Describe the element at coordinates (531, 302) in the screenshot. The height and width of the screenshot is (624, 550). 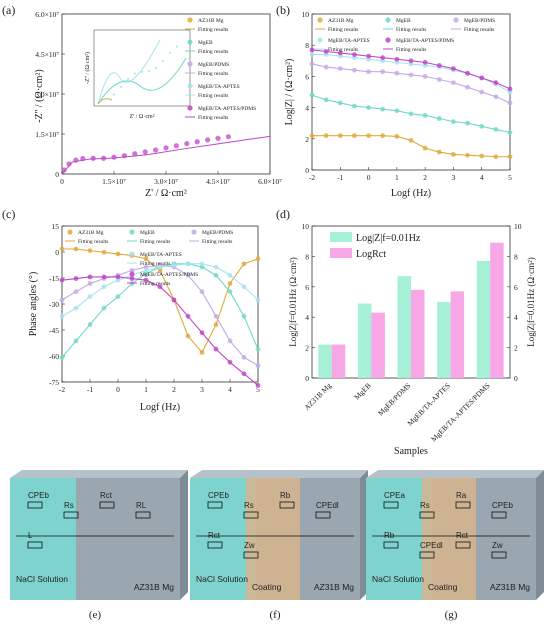
I see `panel-d-ylabel-right: Log|Z|f=0.01Hz (Ω·cm²)` at that location.